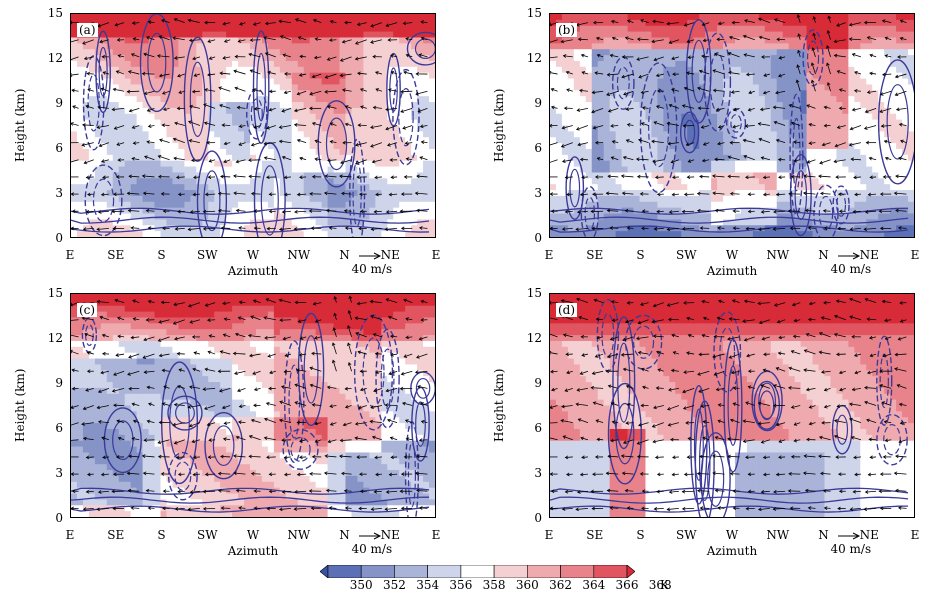 The width and height of the screenshot is (927, 592). What do you see at coordinates (494, 585) in the screenshot?
I see `colorbar-tick-label: 358` at bounding box center [494, 585].